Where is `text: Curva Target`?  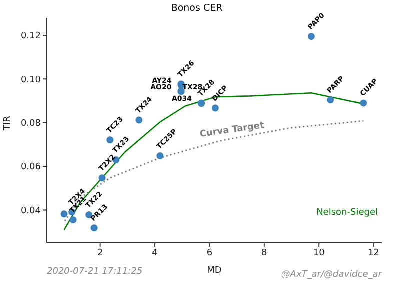
text: Curva Target is located at coordinates (232, 130).